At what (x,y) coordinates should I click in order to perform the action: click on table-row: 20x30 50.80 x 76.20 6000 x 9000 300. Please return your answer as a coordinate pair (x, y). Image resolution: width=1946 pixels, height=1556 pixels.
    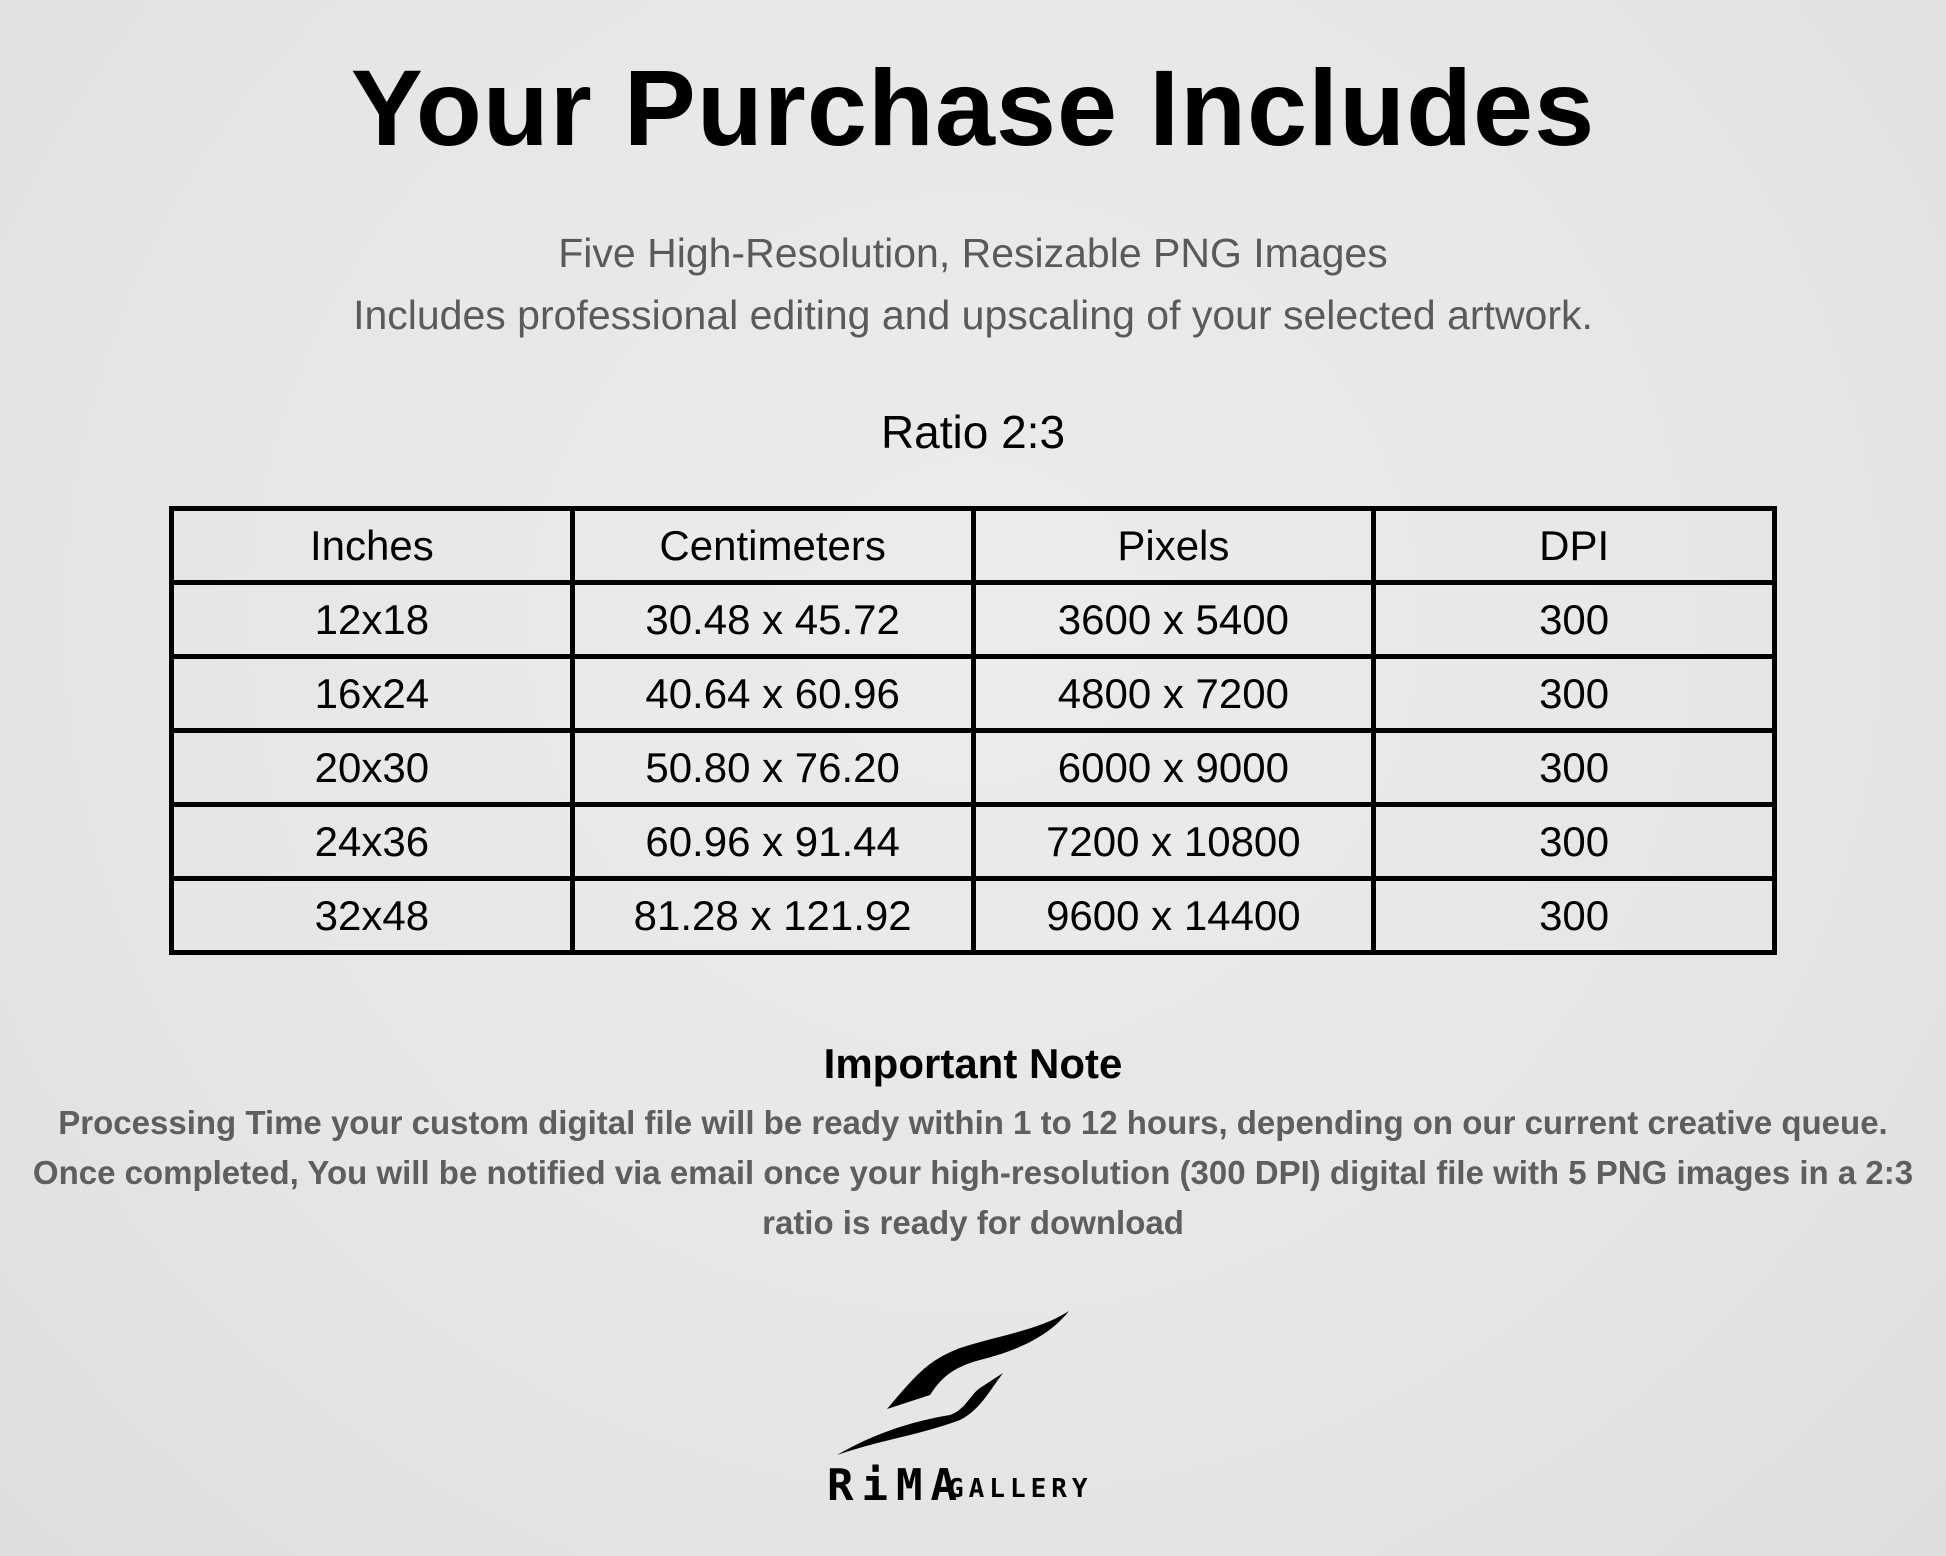
    Looking at the image, I should click on (973, 767).